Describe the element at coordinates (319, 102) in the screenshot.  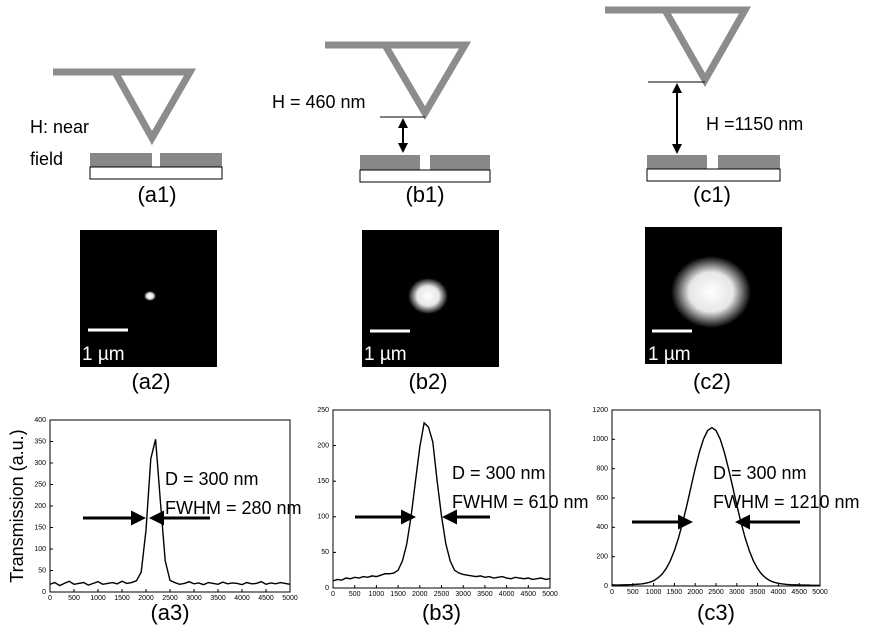
I see `height-label: H = 460 nm` at that location.